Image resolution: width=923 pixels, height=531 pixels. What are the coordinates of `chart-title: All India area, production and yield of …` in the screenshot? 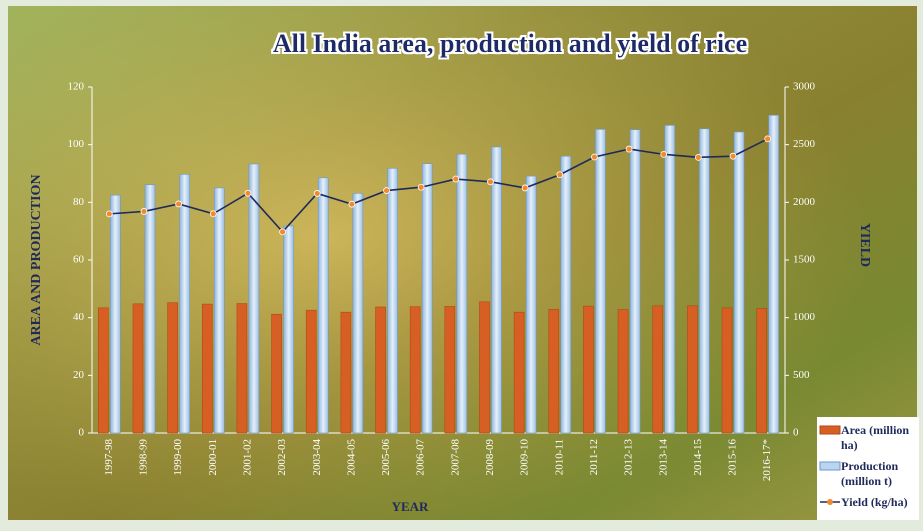 It's located at (510, 43).